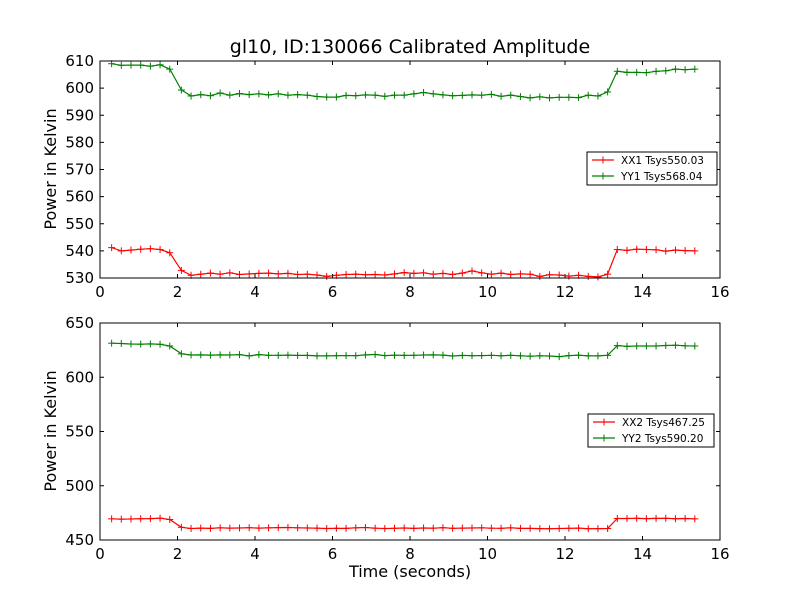 The image size is (800, 600). I want to click on y-tick-label: 600, so click(79, 377).